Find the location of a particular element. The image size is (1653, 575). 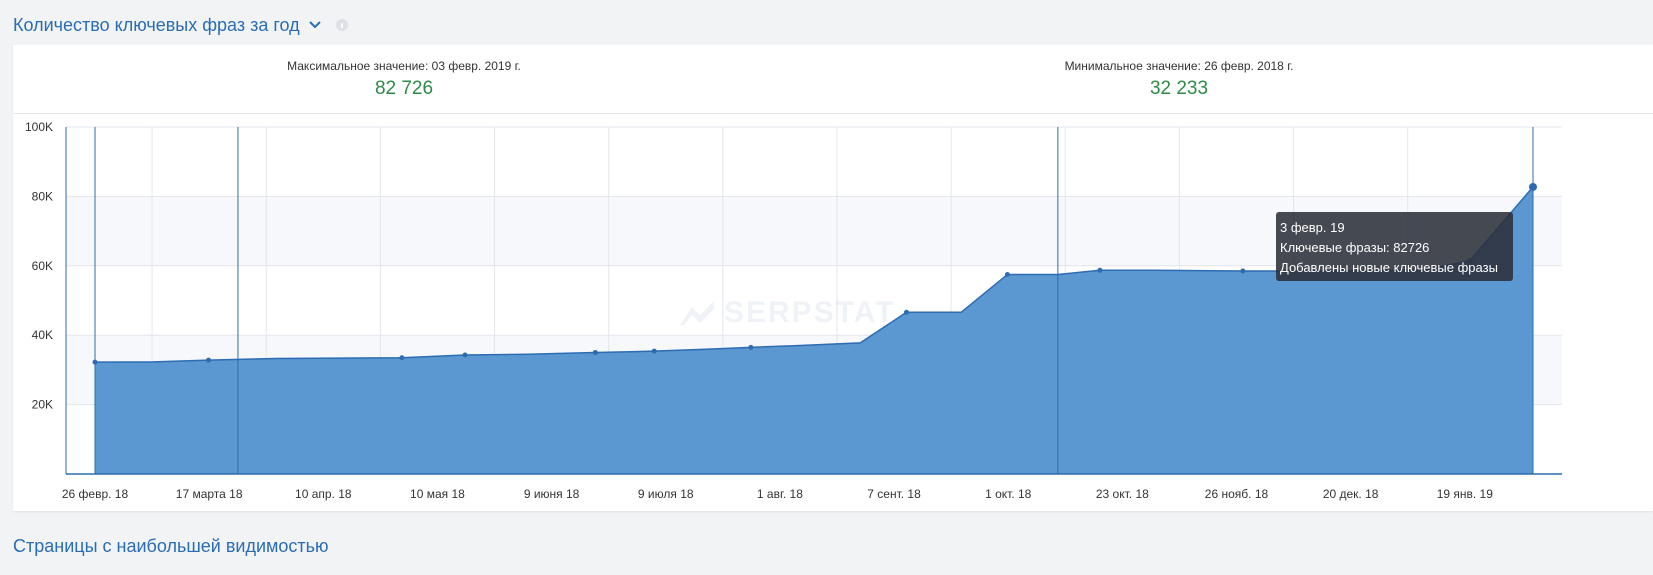

x-tick-label: 23 окт. 18 is located at coordinates (1122, 494).